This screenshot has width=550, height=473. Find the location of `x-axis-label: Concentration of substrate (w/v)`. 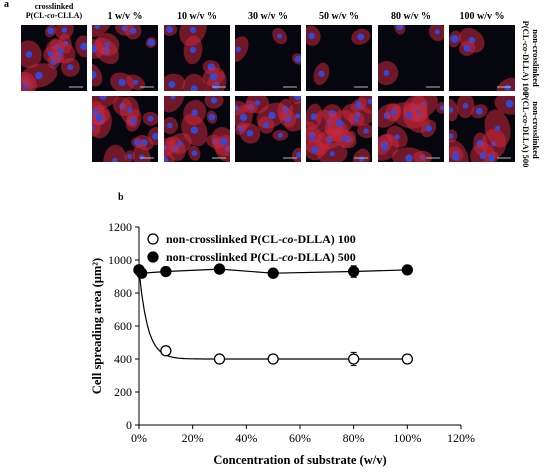

x-axis-label: Concentration of substrate (w/v) is located at coordinates (299, 460).